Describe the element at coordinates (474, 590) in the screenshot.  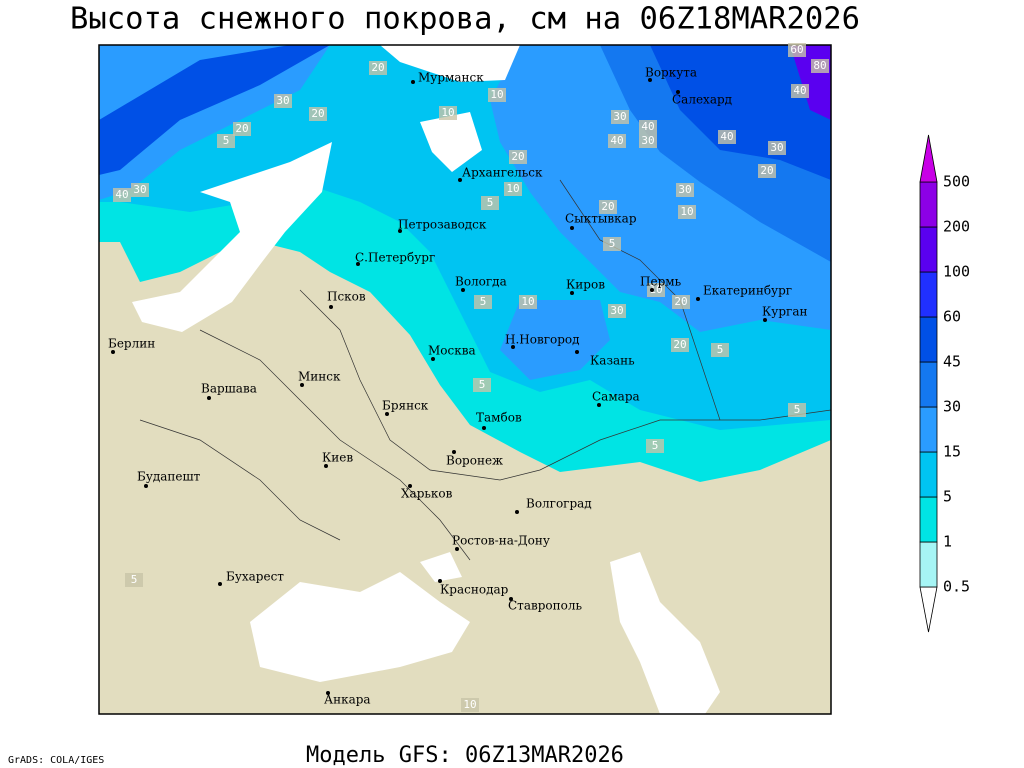
I see `city-label: Краснодар` at that location.